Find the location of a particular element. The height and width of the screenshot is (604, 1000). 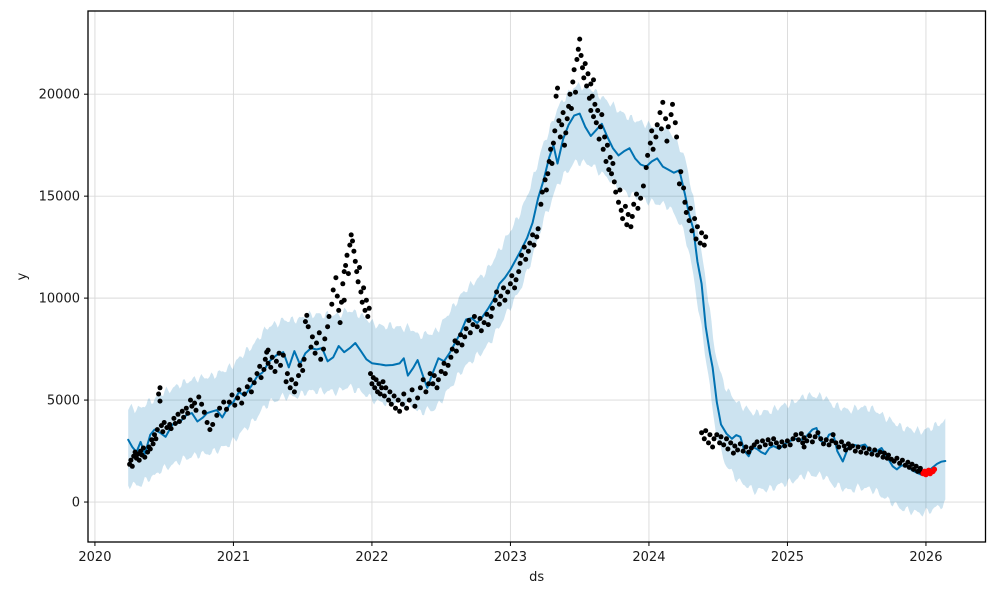

highlighted-points is located at coordinates (929, 472).